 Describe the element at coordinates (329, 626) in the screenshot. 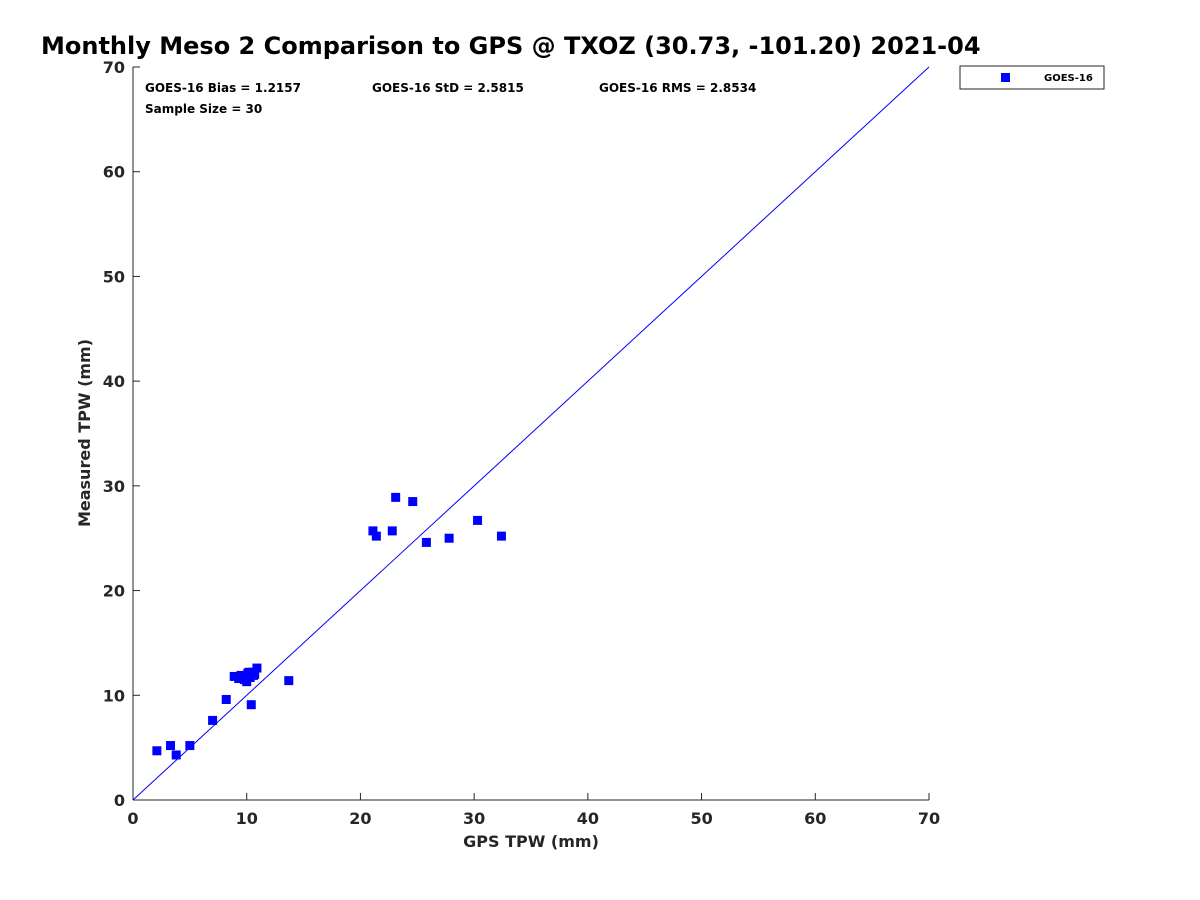

I see `data-points` at that location.